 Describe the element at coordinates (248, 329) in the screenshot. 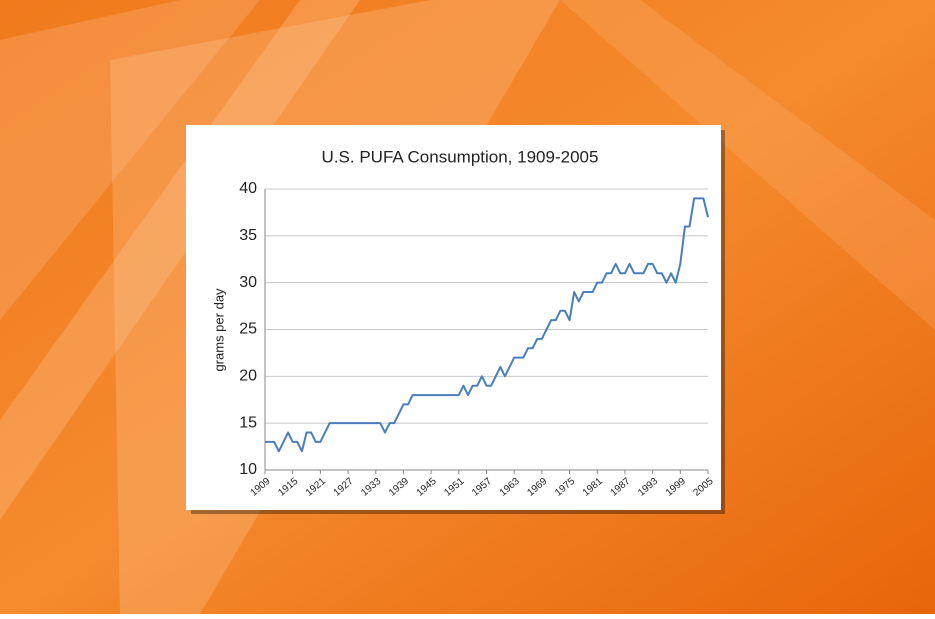

I see `y-tick-label: 25` at that location.